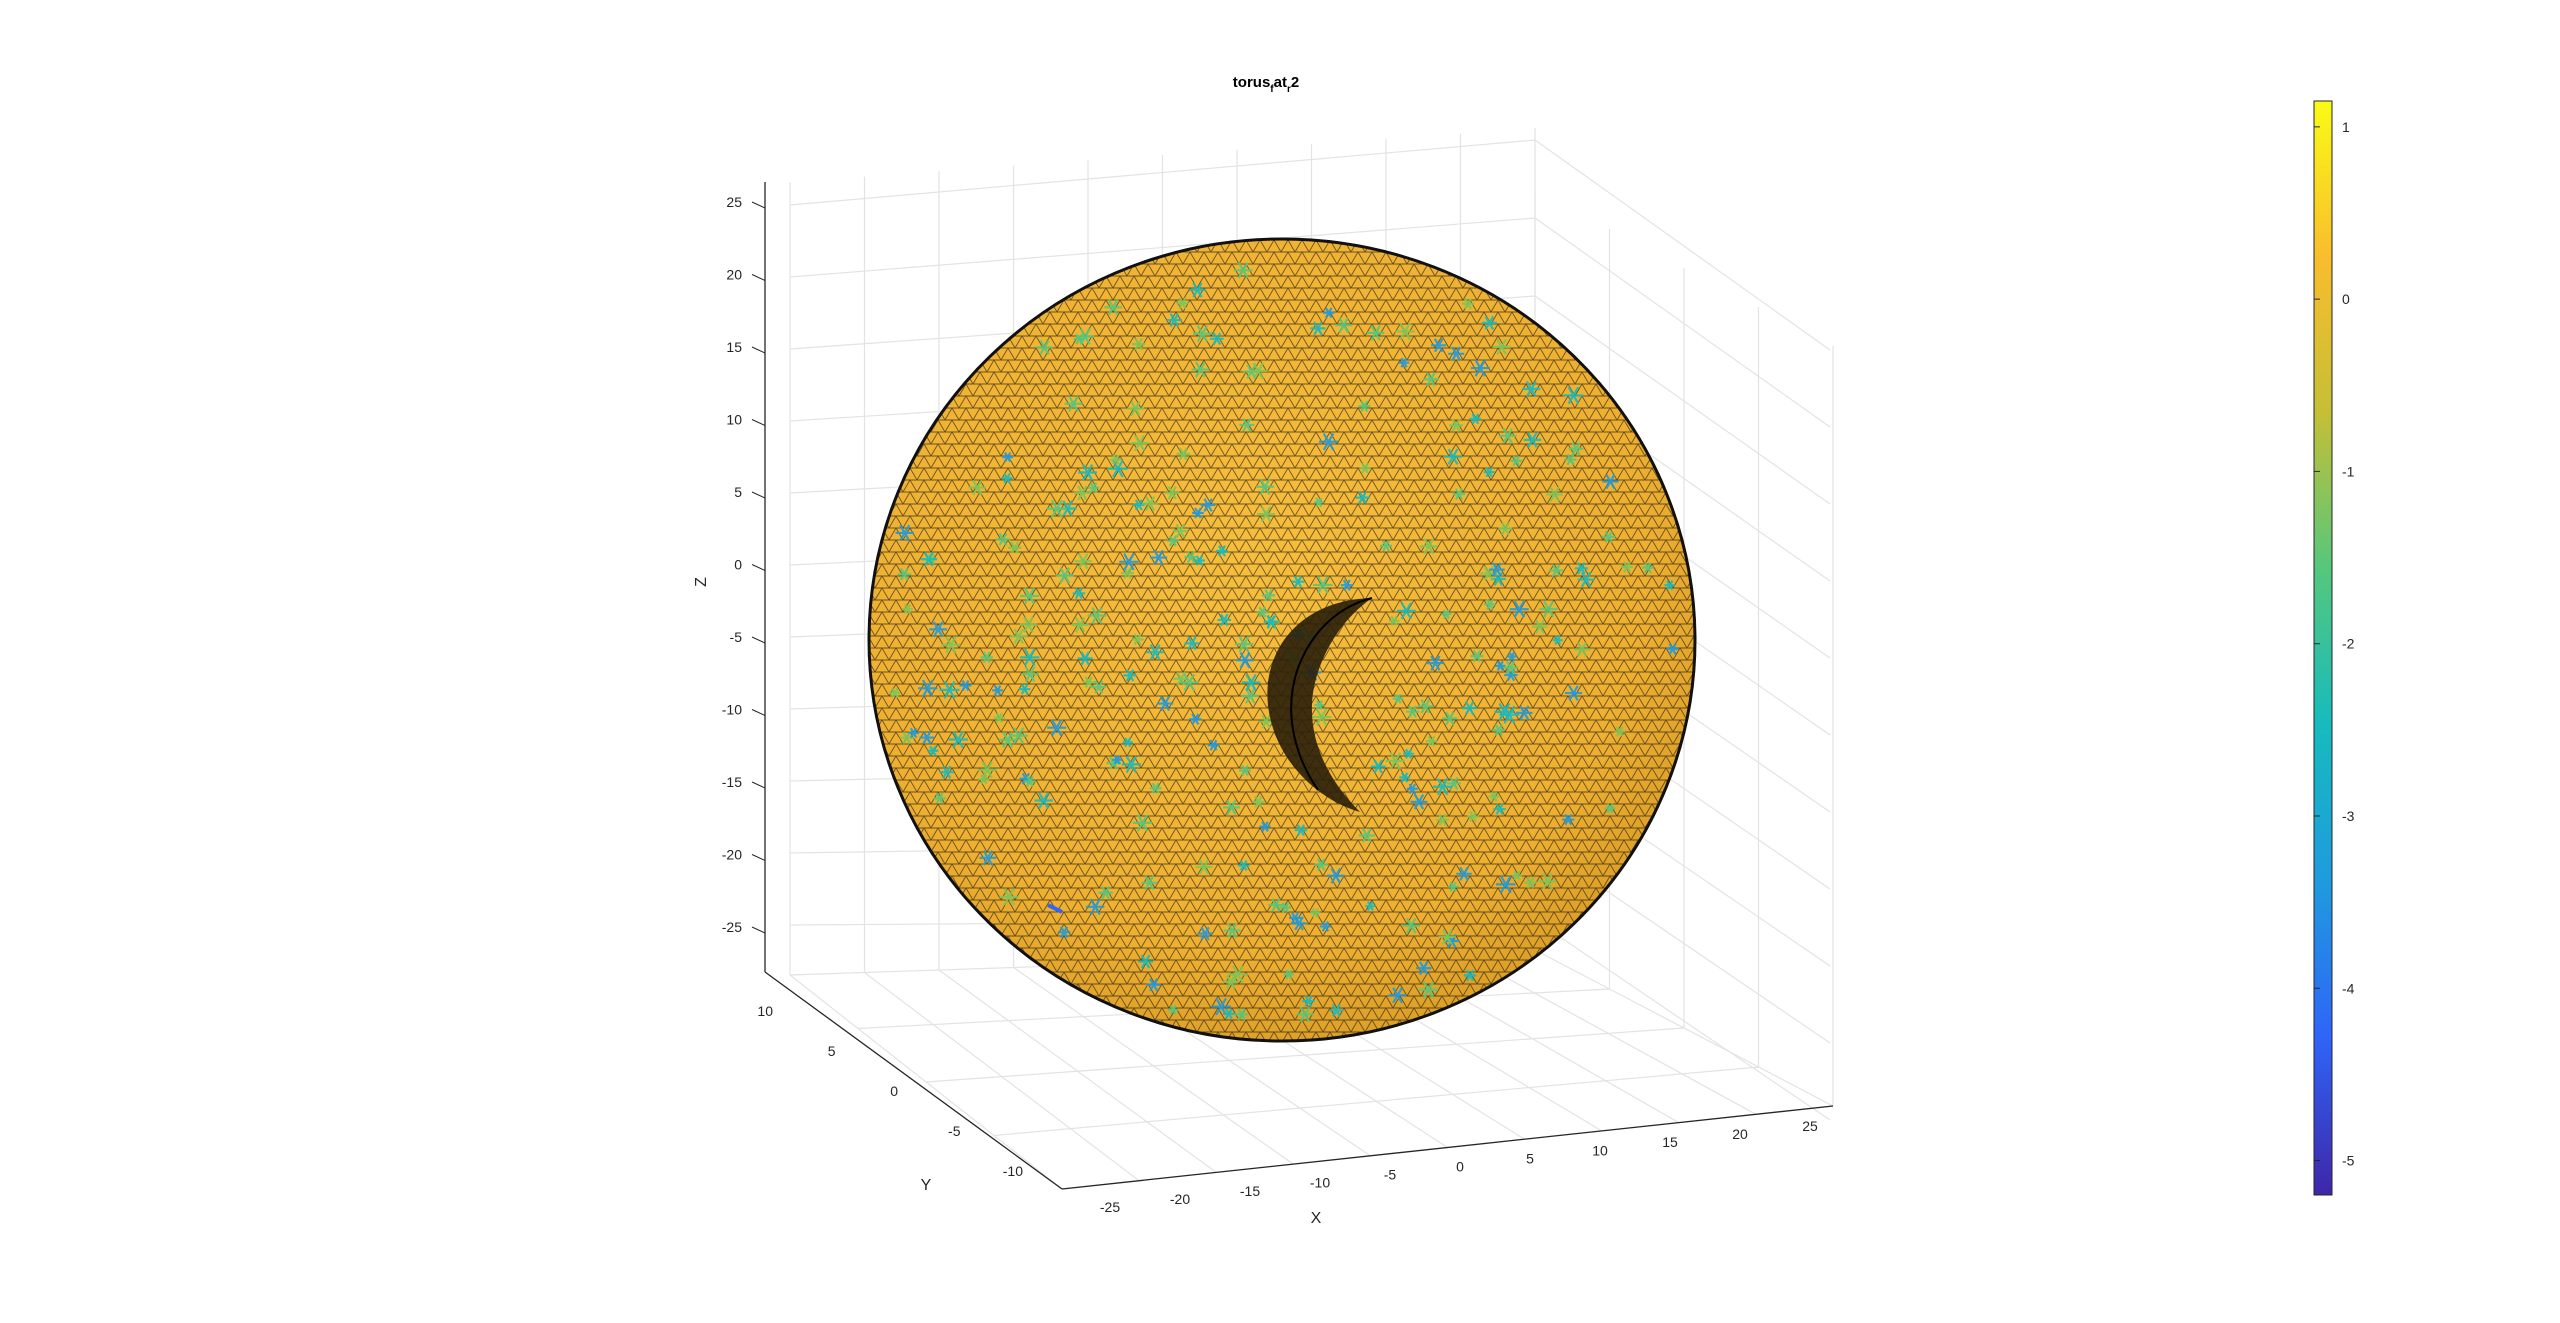  I want to click on grid-line-back-horizontal, so click(1162, 172).